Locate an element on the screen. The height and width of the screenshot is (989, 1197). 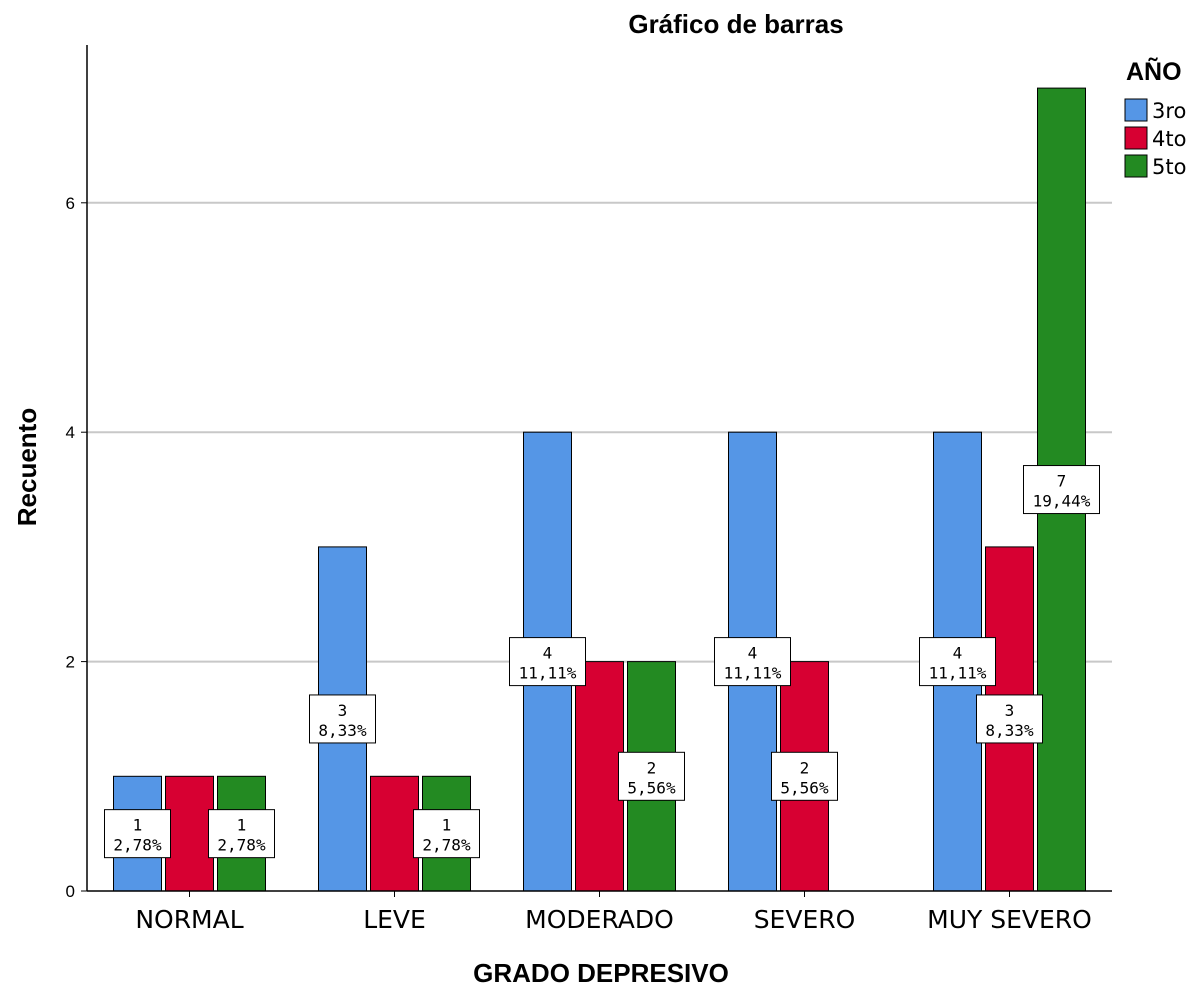
data-label-moderado-3ro: 411,11% is located at coordinates (547, 662).